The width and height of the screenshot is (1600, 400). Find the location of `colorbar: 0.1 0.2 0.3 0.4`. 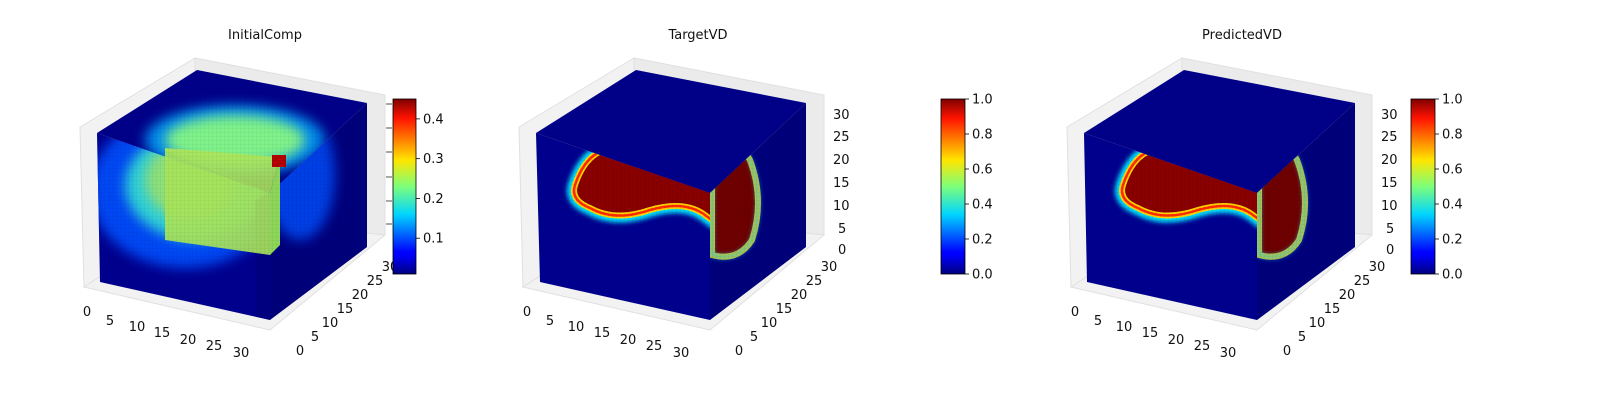

colorbar: 0.1 0.2 0.3 0.4 is located at coordinates (418, 186).